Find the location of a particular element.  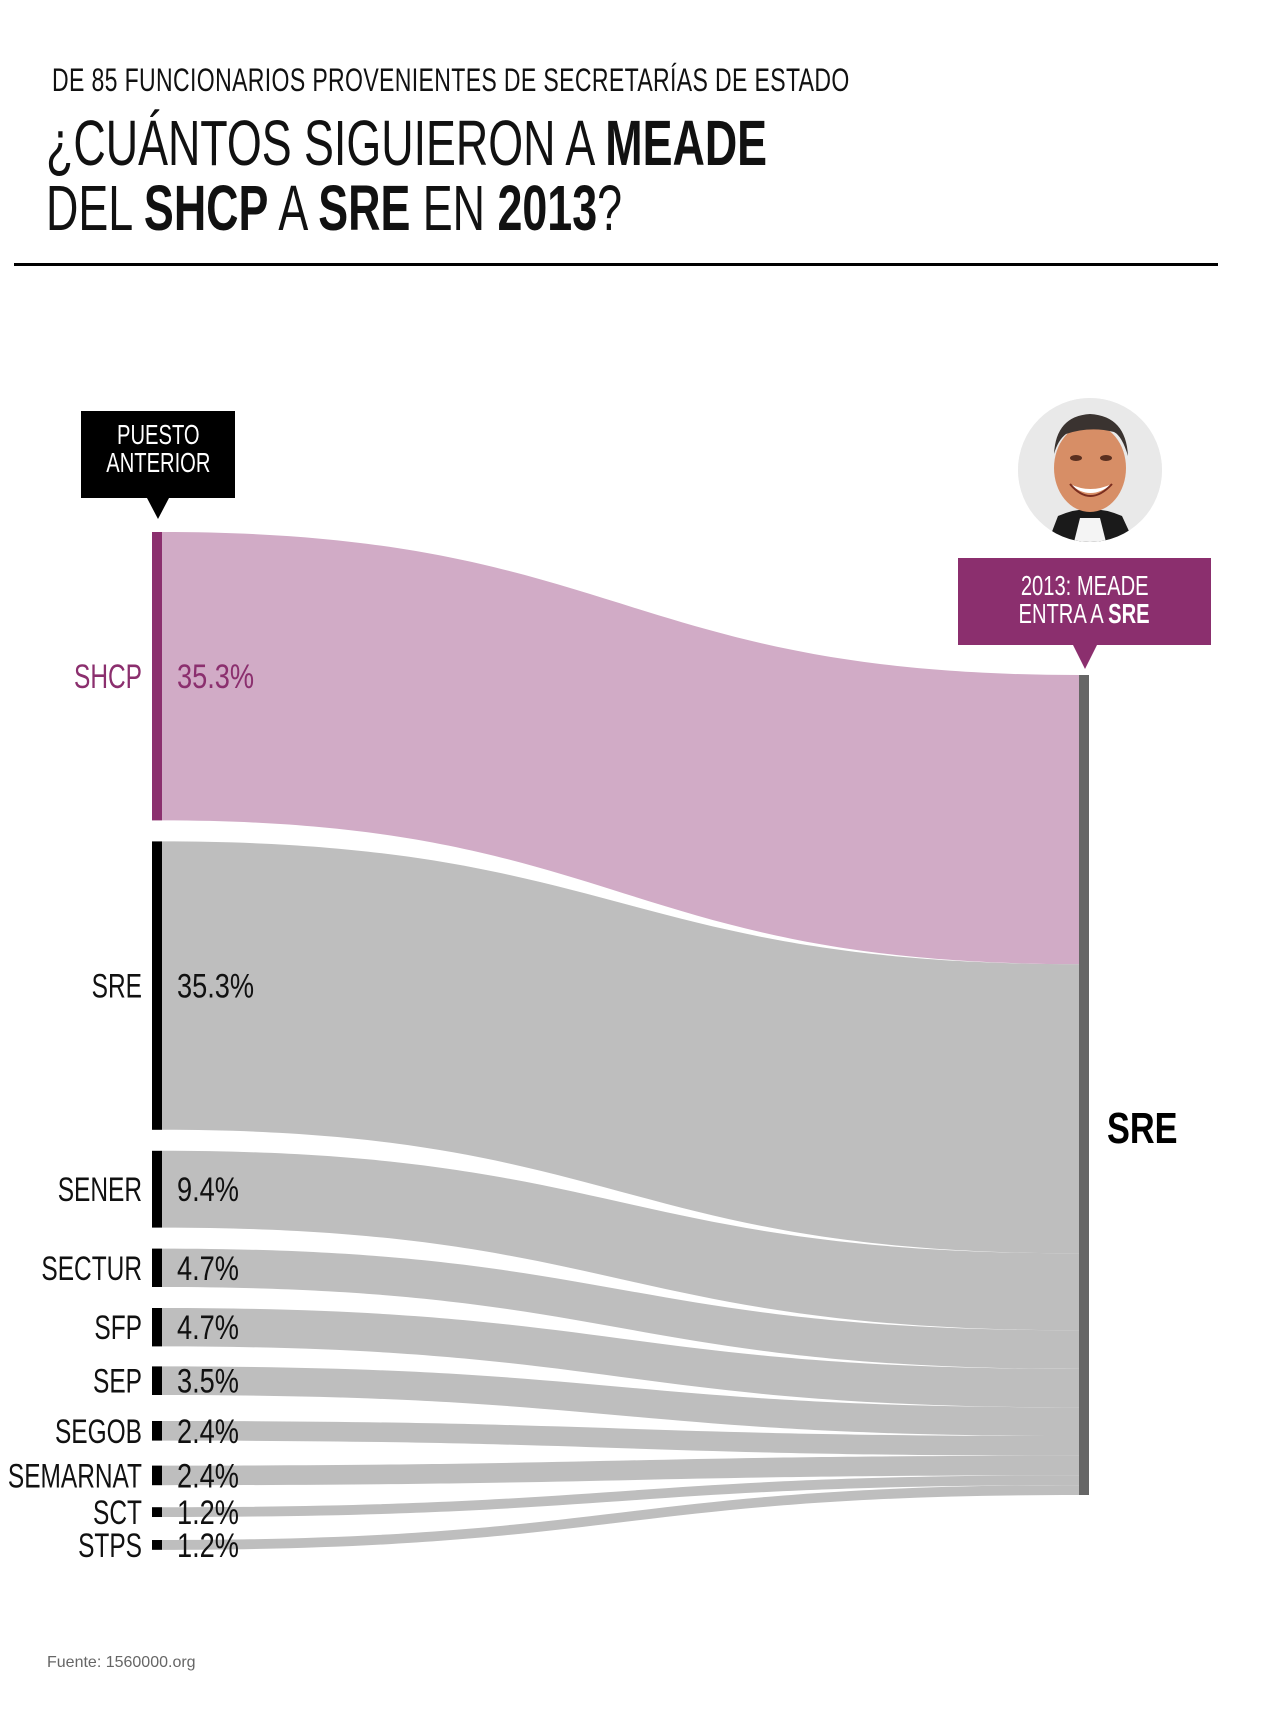

callout-right-pointer is located at coordinates (1085, 657).